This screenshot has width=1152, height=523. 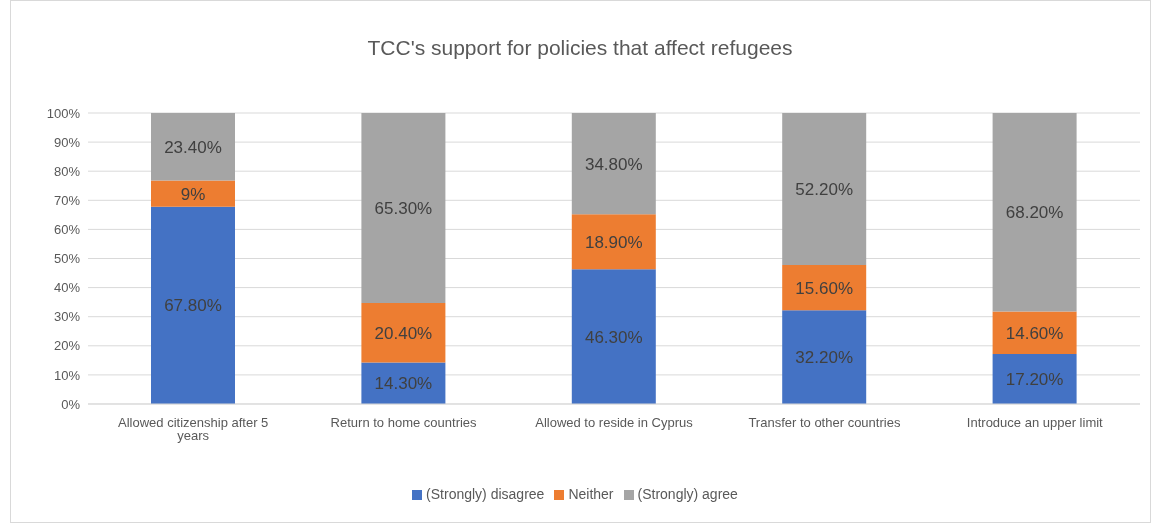 I want to click on legend-label: (Strongly) disagree, so click(x=485, y=494).